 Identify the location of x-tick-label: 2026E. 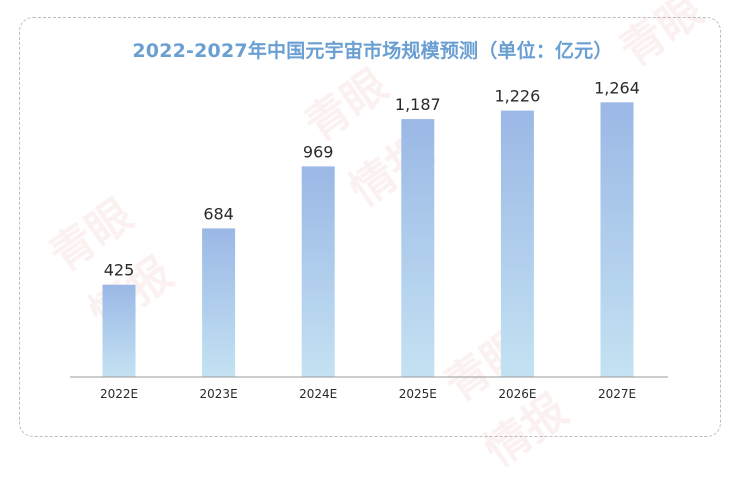
(517, 394).